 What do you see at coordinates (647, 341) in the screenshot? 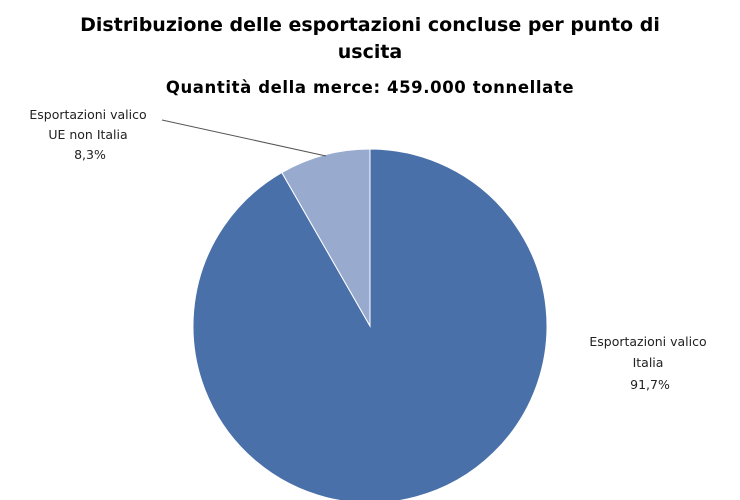
I see `slice-label-italia-line-1: Esportazioni valico` at bounding box center [647, 341].